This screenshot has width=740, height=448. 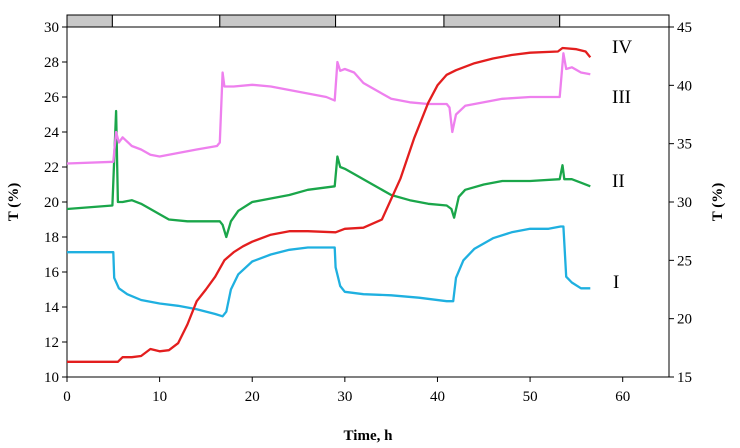 What do you see at coordinates (530, 397) in the screenshot?
I see `x-tick-label: 50` at bounding box center [530, 397].